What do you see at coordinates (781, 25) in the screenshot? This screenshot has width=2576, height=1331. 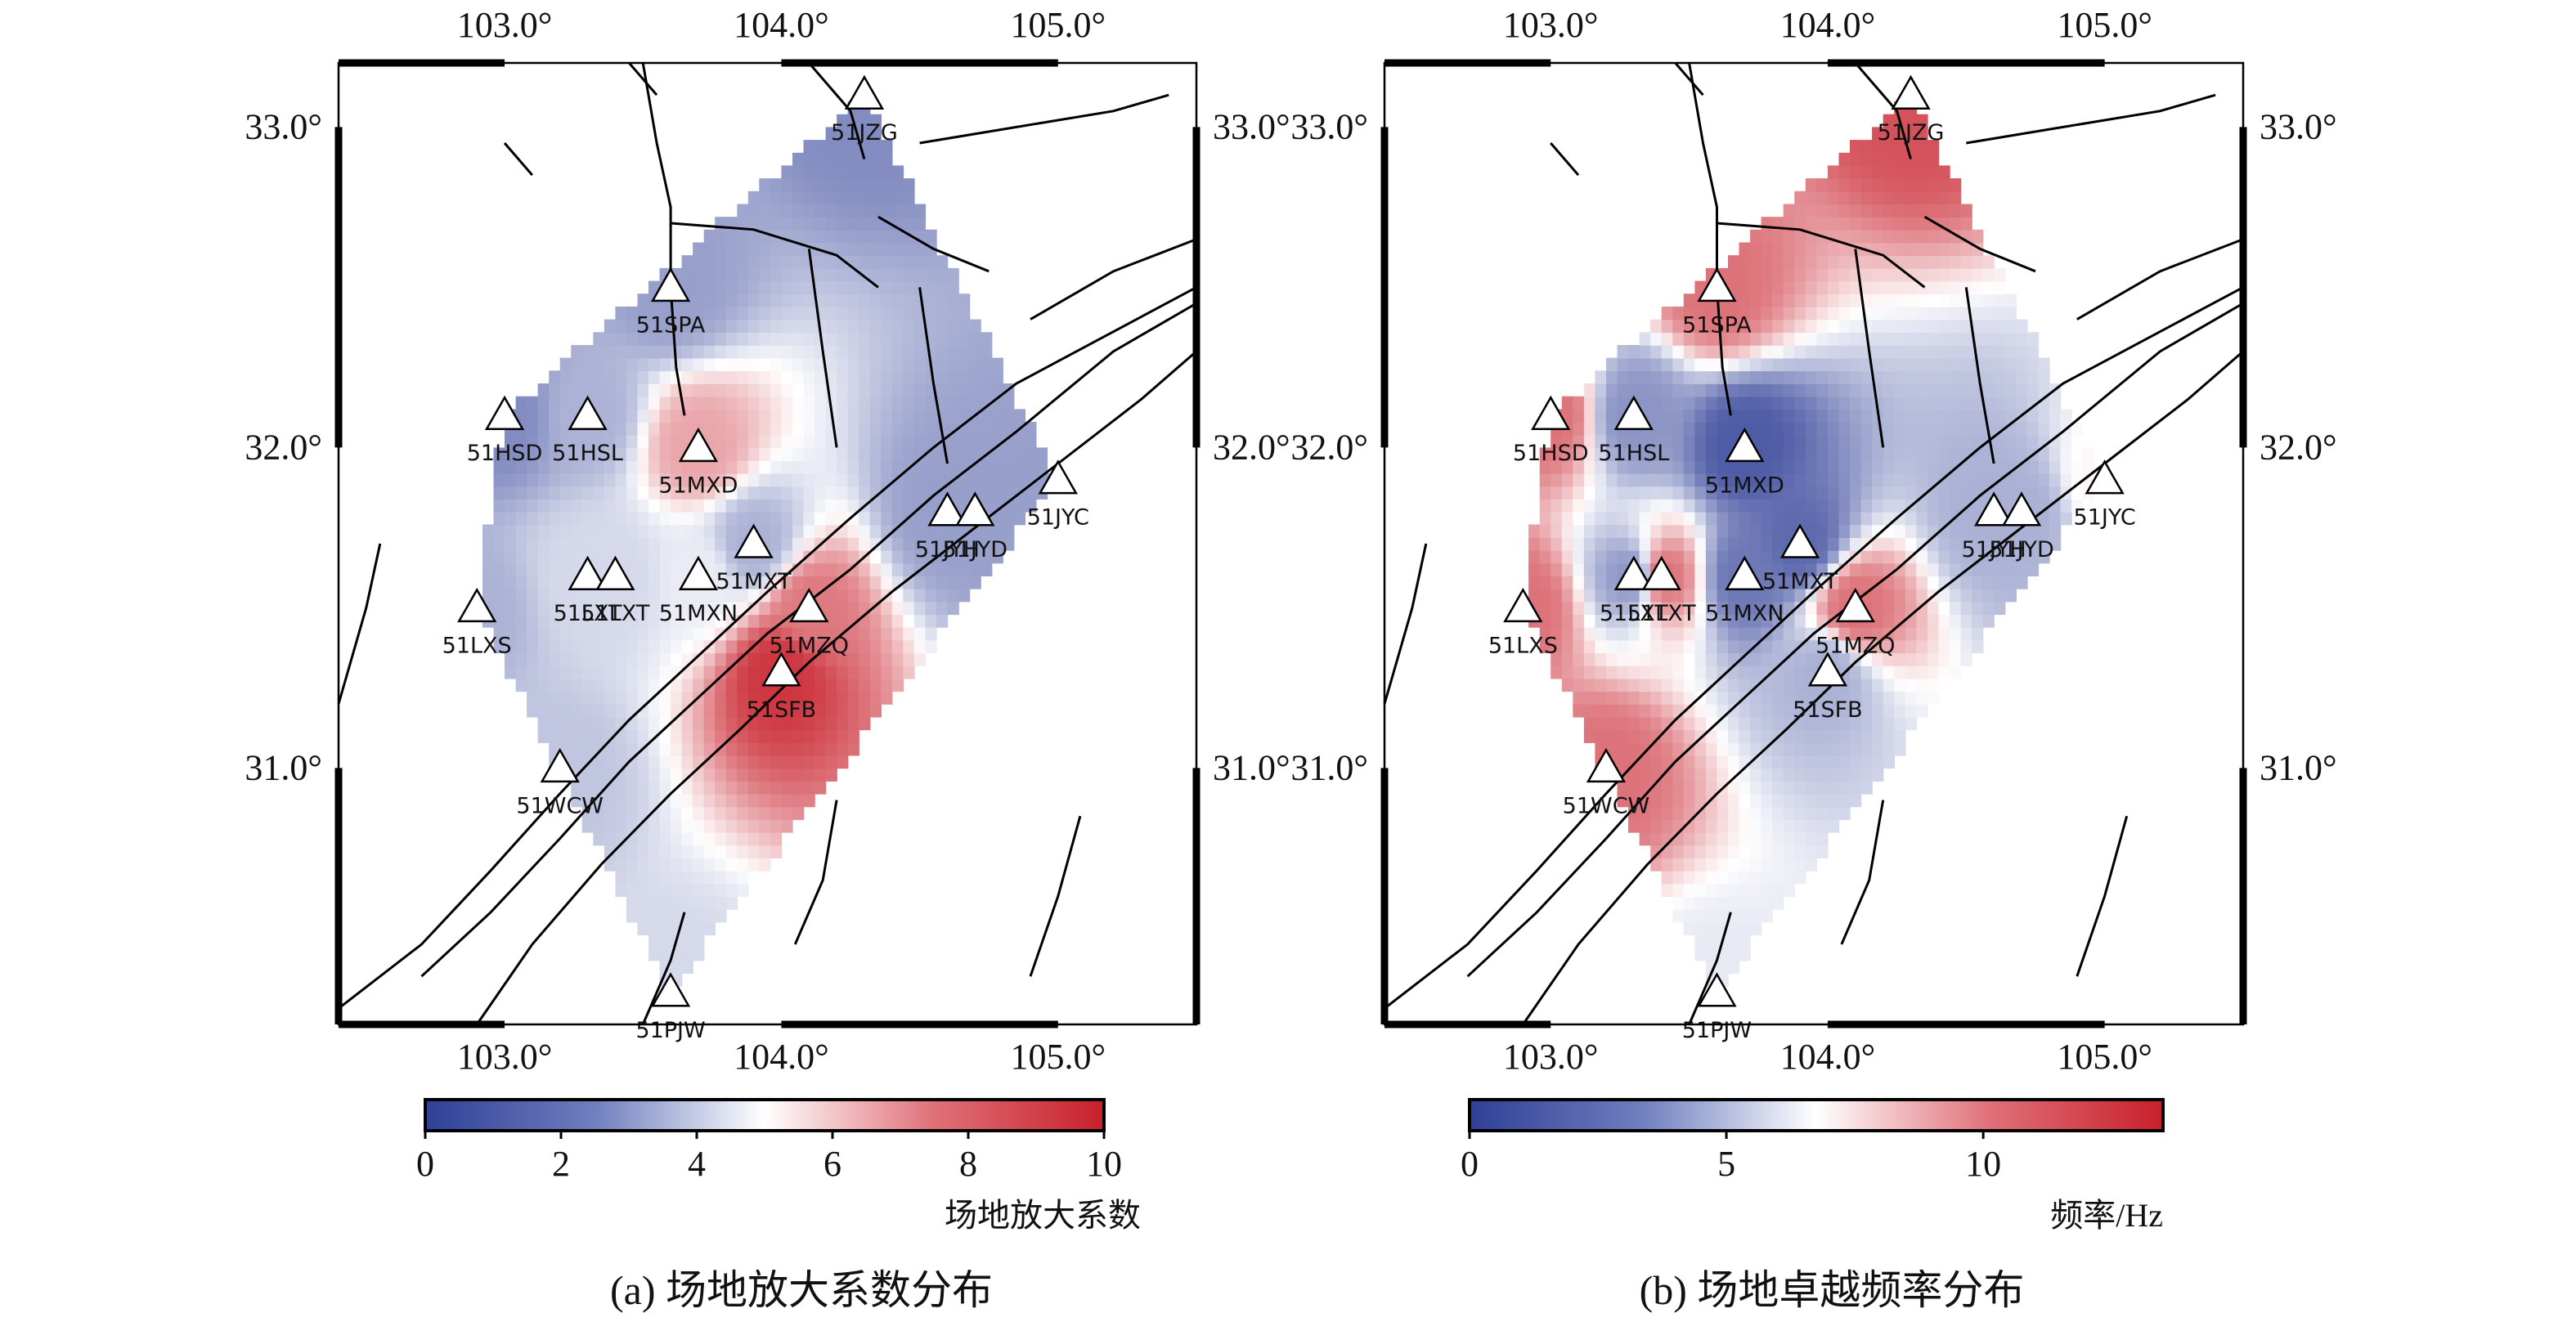 I see `x-tick-label-top: 104.0°` at bounding box center [781, 25].